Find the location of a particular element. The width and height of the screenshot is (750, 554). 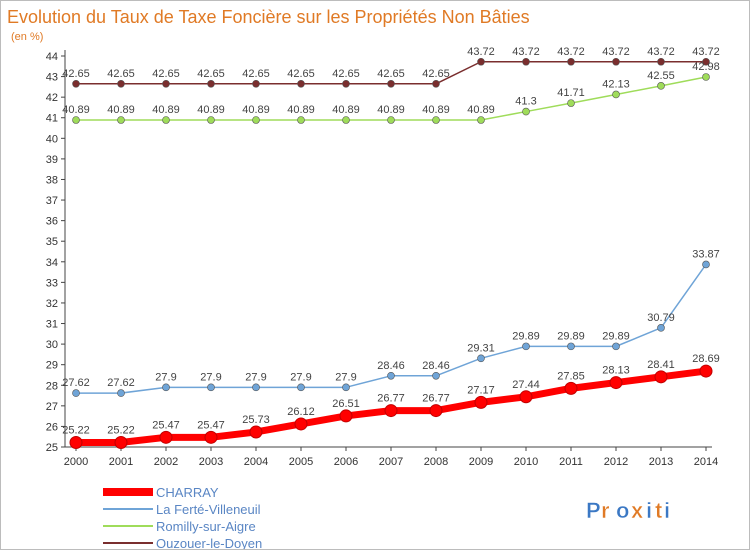

y-tick-label: 26 is located at coordinates (52, 427).